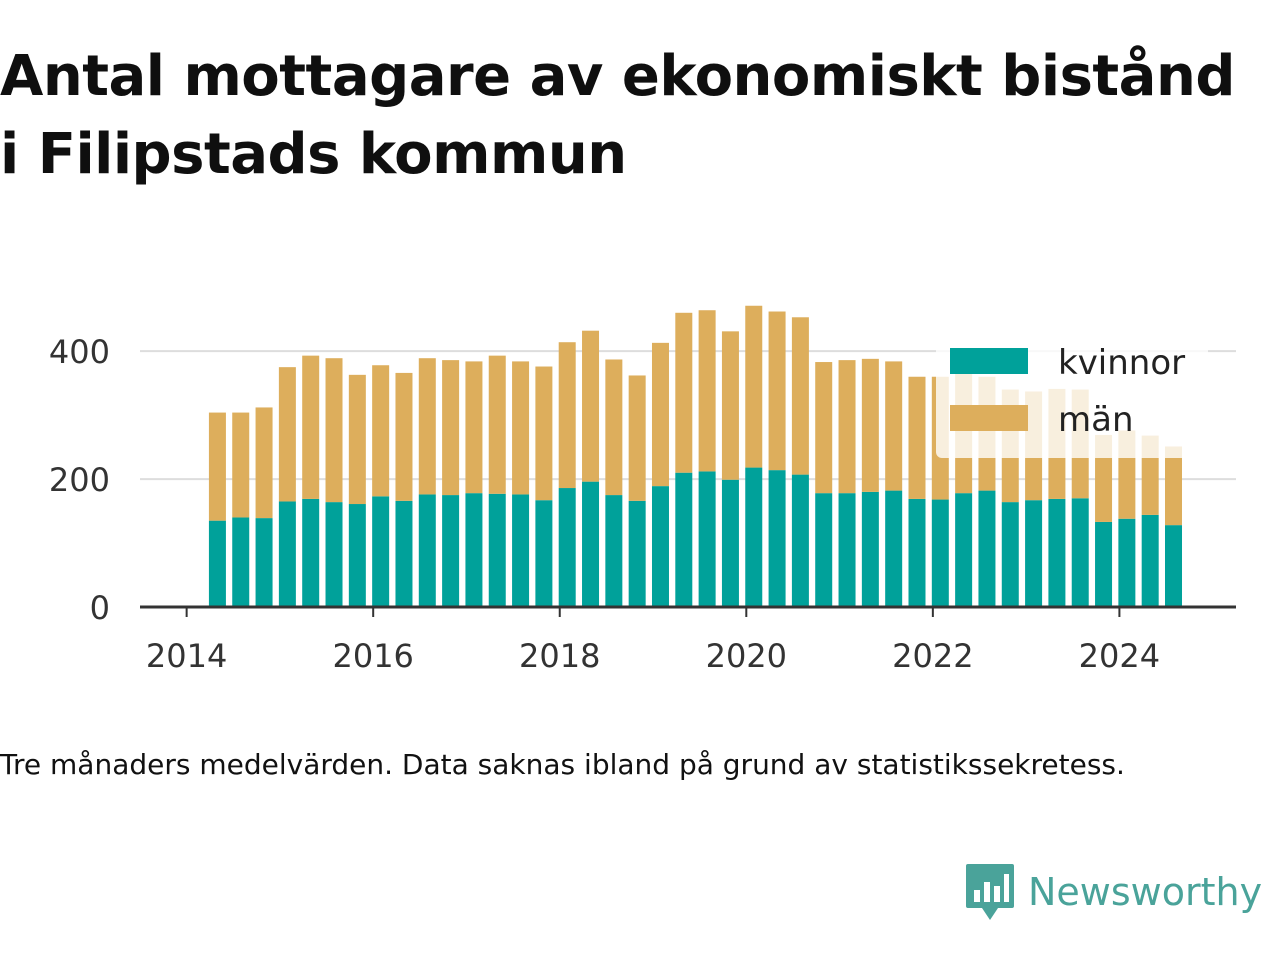 This screenshot has width=1280, height=960. What do you see at coordinates (372, 656) in the screenshot?
I see `x-tick-label: 2016` at bounding box center [372, 656].